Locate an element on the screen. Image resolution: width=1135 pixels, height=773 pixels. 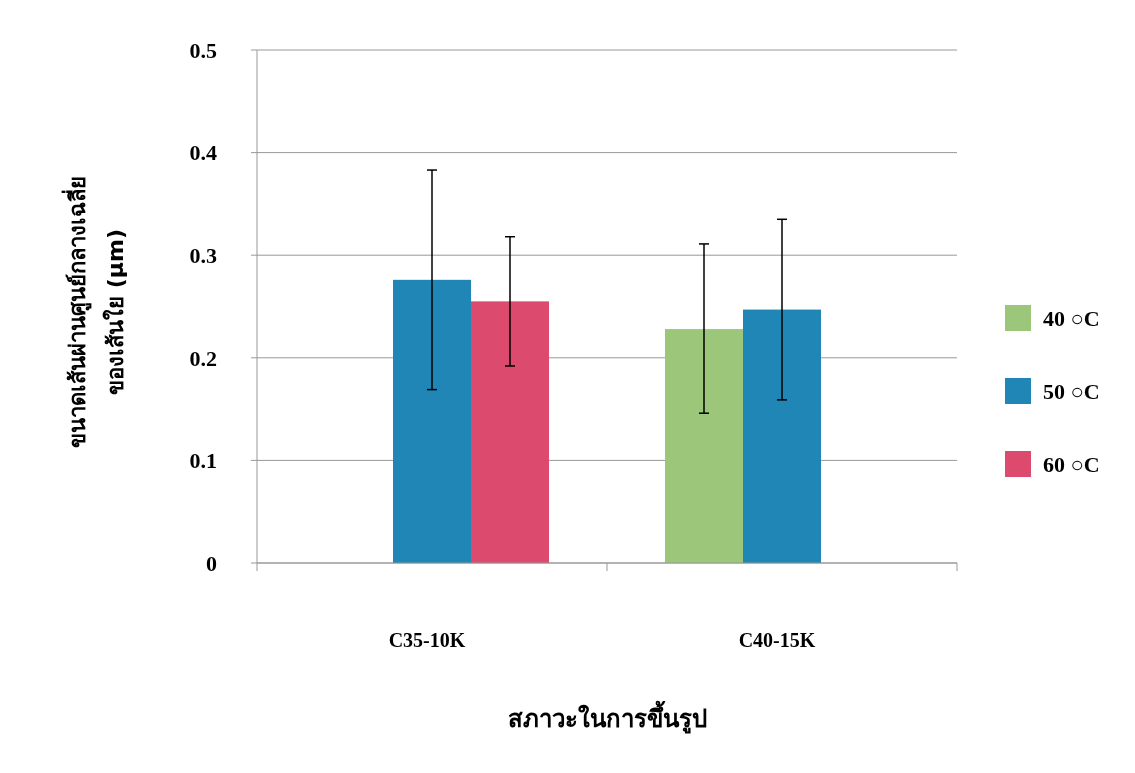
y-tick-label: 0 is located at coordinates (211, 563).